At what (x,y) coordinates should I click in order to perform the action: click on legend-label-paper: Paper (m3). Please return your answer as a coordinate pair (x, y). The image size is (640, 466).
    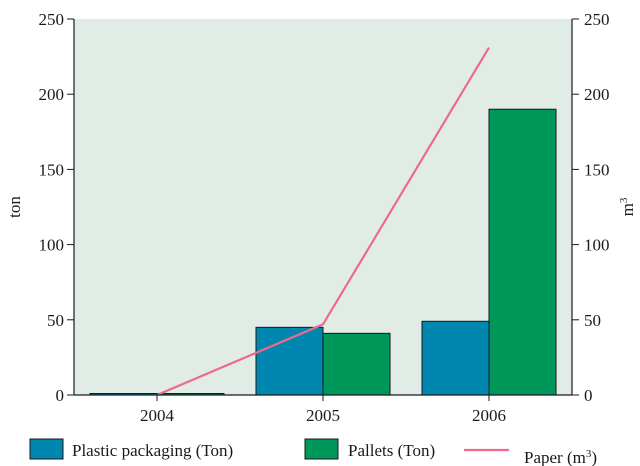
    Looking at the image, I should click on (560, 457).